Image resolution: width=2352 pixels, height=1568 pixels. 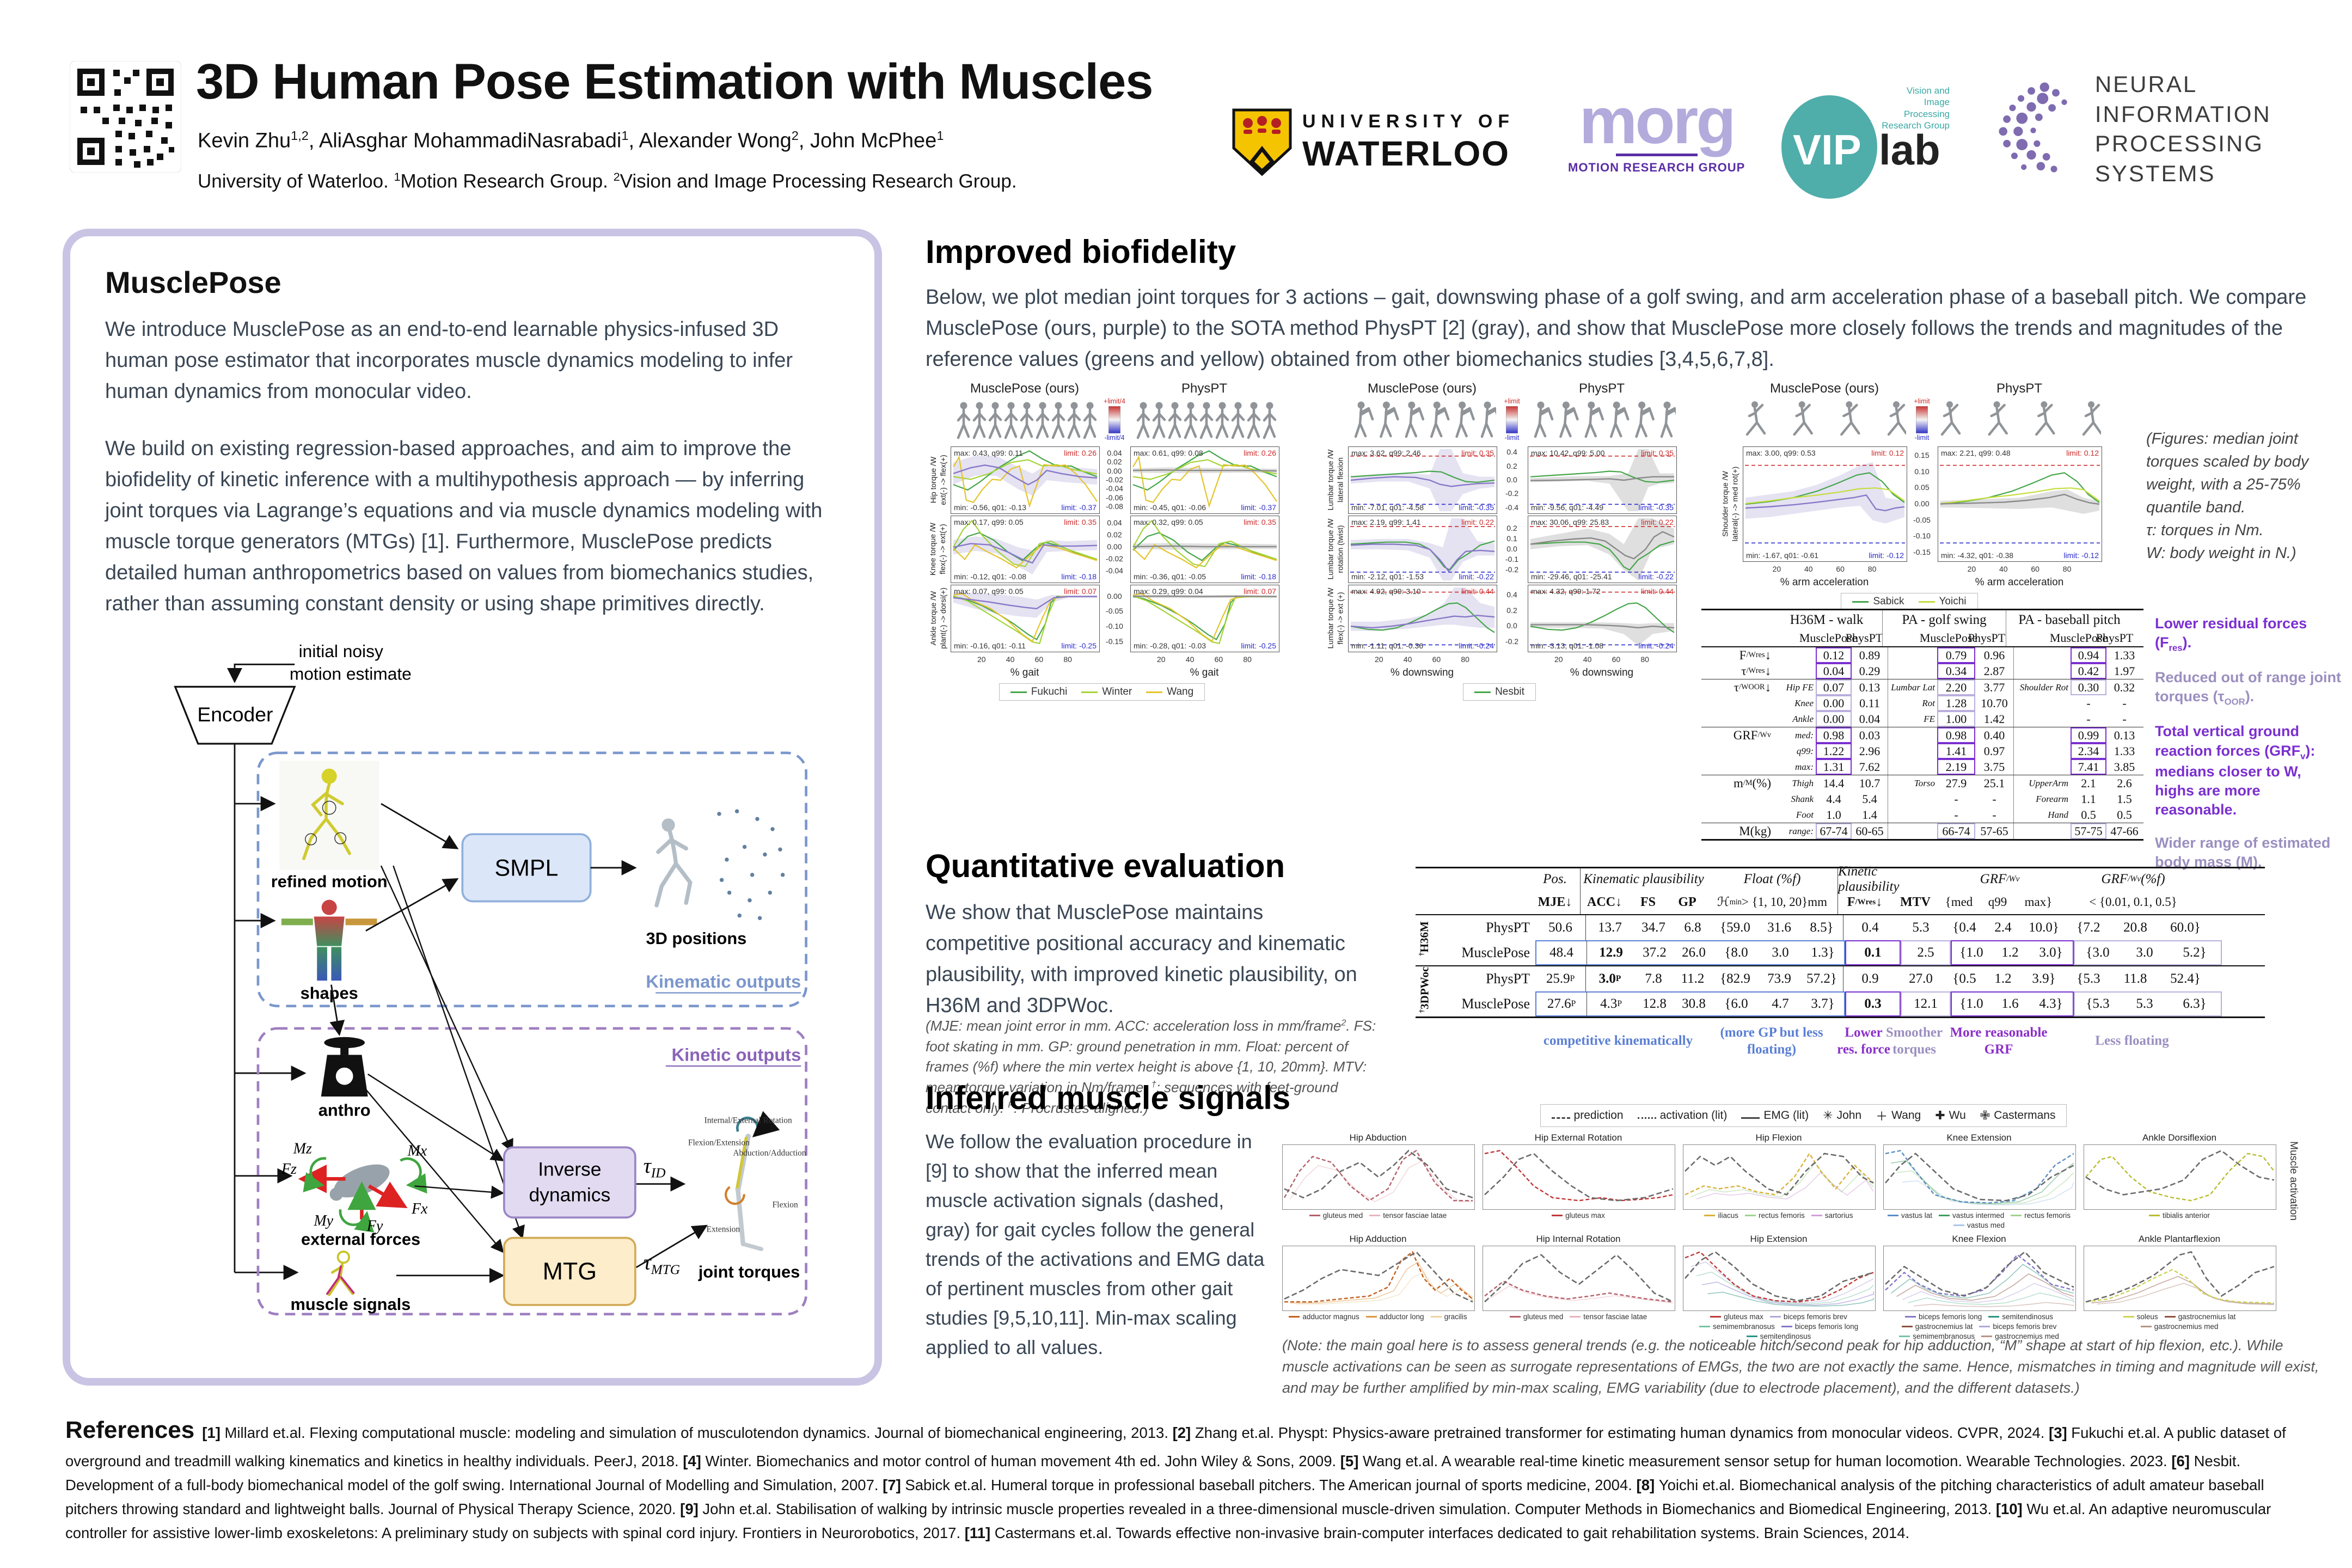 What do you see at coordinates (654, 1167) in the screenshot?
I see `tau-id-label: τID` at bounding box center [654, 1167].